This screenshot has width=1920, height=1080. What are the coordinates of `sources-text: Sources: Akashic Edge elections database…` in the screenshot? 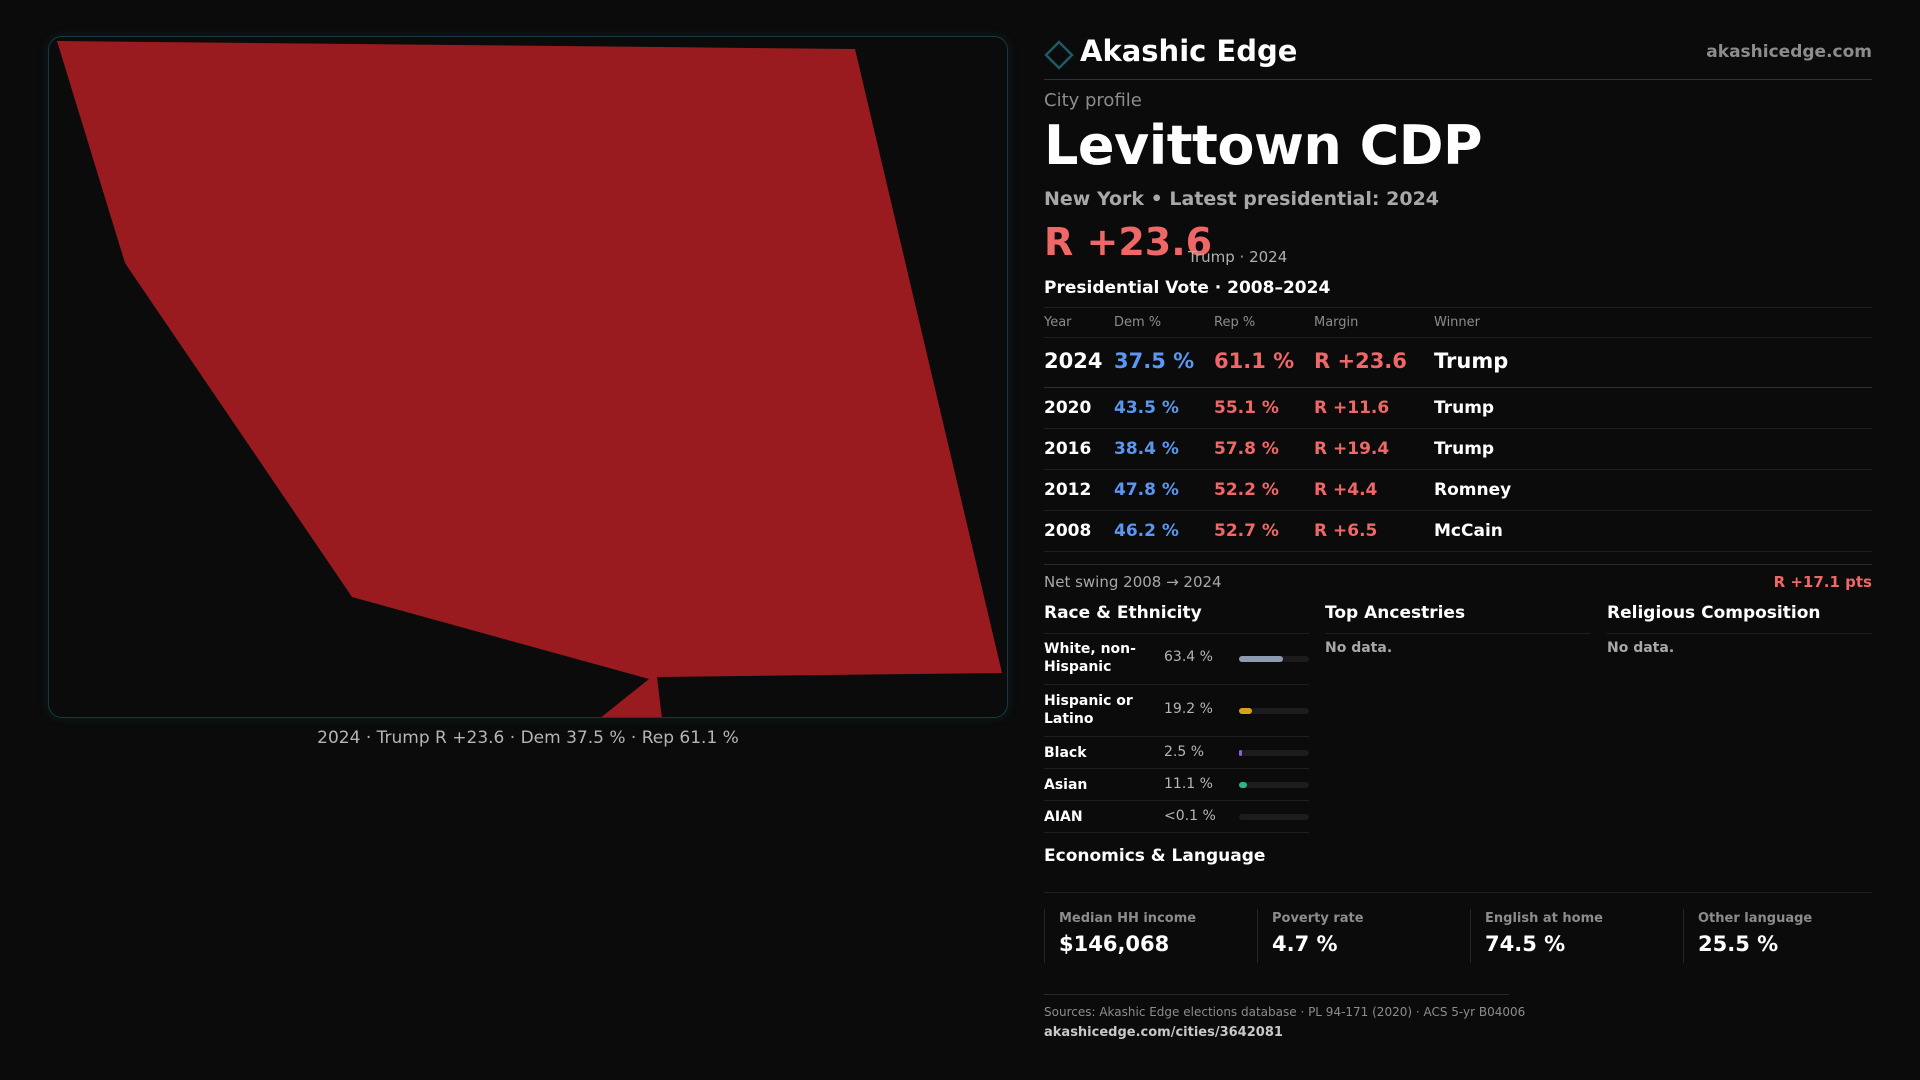 It's located at (1285, 1012).